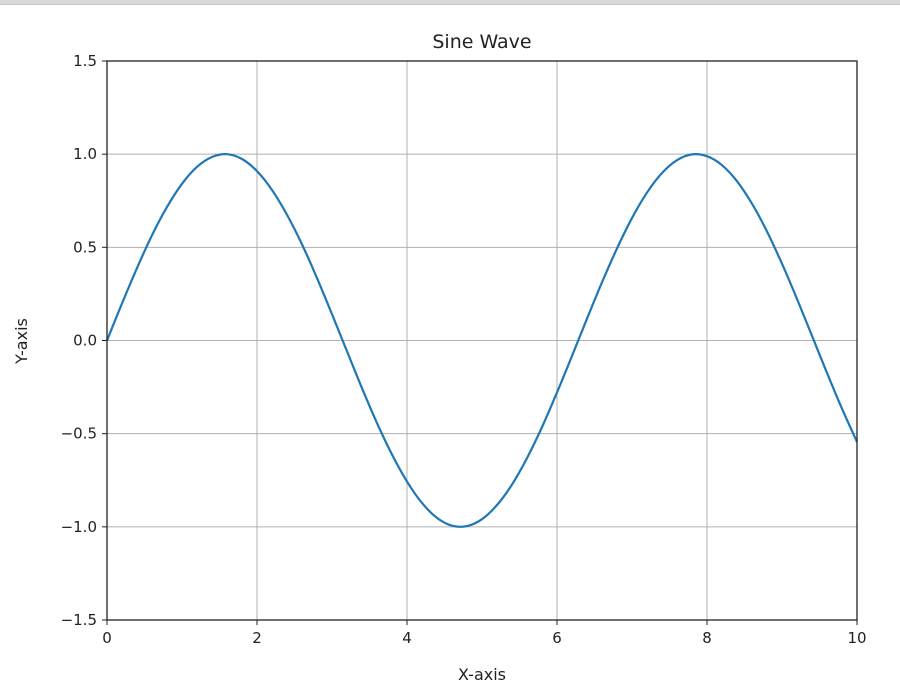 The height and width of the screenshot is (688, 900). Describe the element at coordinates (85, 341) in the screenshot. I see `y-tick-label: 0.0` at that location.